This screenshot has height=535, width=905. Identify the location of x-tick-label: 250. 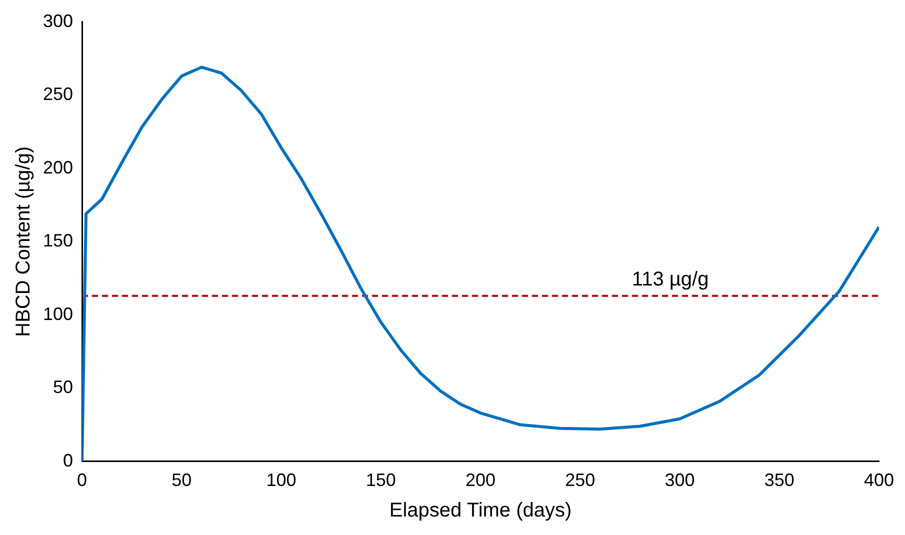
(580, 480).